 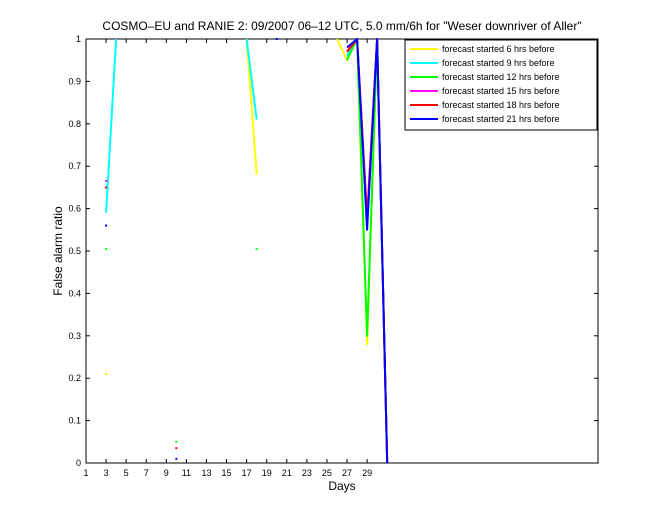 What do you see at coordinates (206, 473) in the screenshot?
I see `x-tick-label: 13` at bounding box center [206, 473].